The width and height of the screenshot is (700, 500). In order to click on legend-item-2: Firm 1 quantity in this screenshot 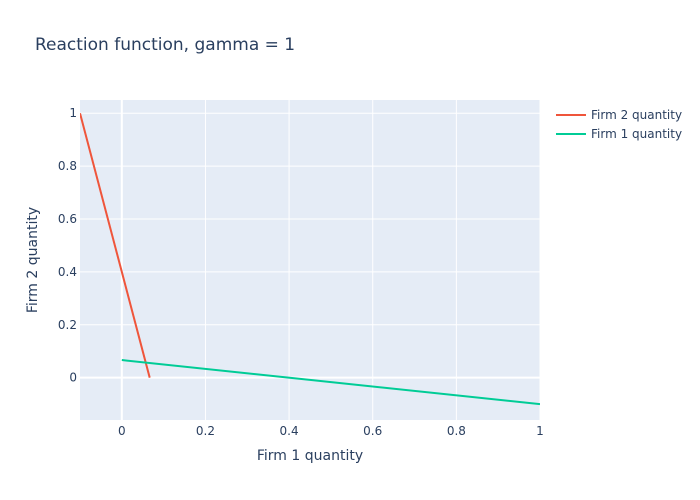, I will do `click(619, 134)`.